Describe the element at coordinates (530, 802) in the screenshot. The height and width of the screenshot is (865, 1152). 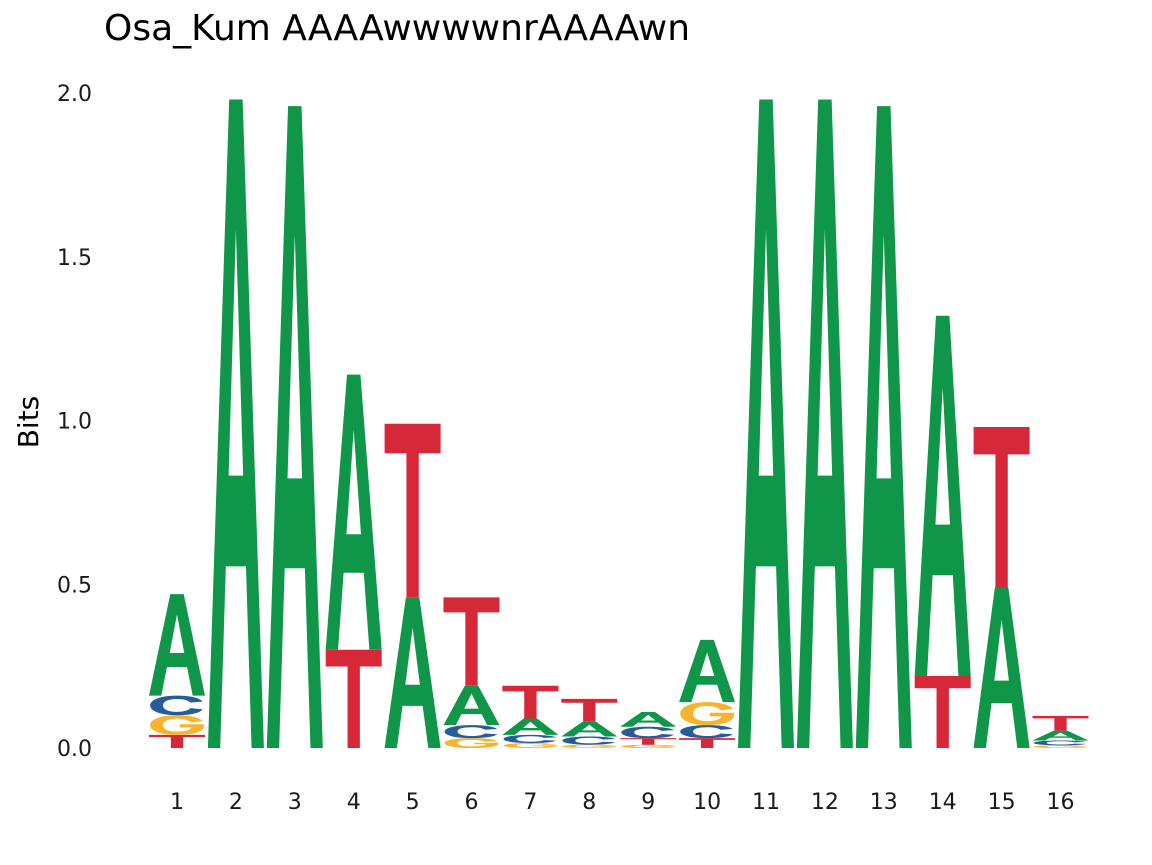
I see `x-tick-label: 7` at that location.